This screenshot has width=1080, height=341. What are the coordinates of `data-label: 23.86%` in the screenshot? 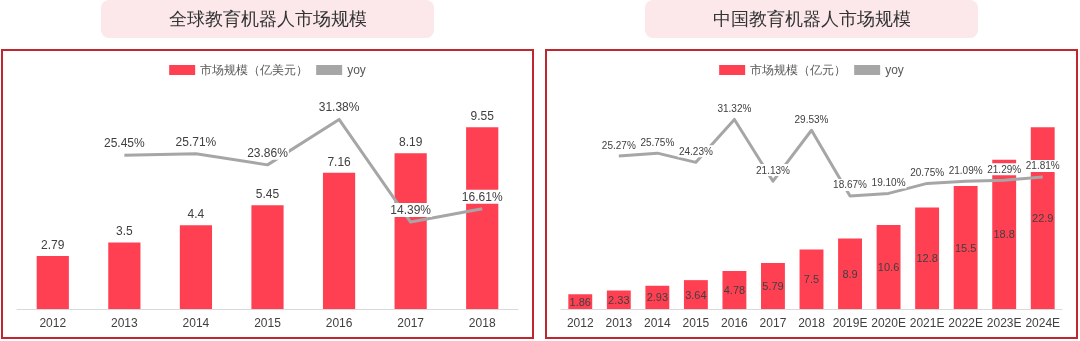 It's located at (268, 152).